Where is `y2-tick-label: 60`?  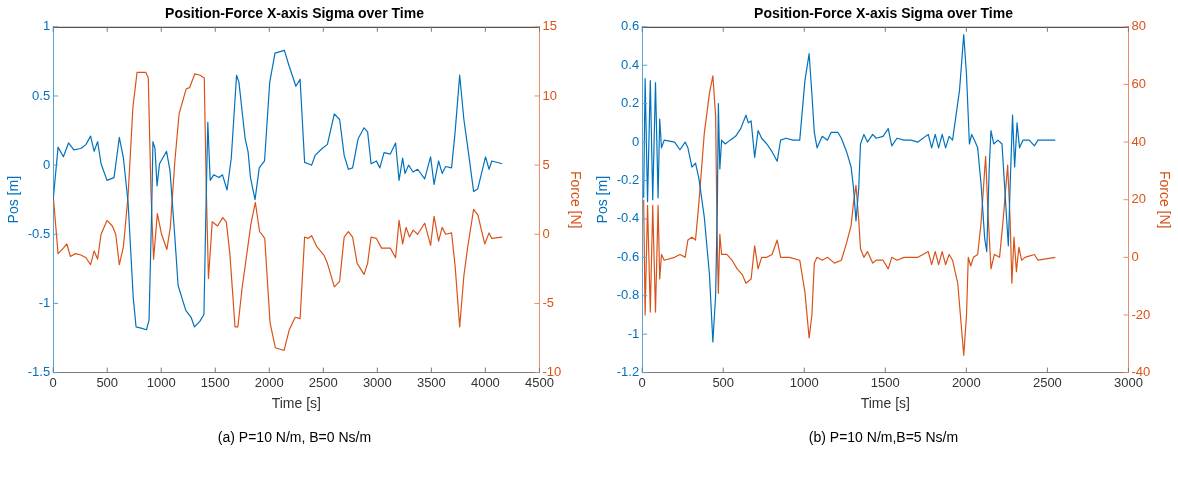
y2-tick-label: 60 is located at coordinates (1138, 84).